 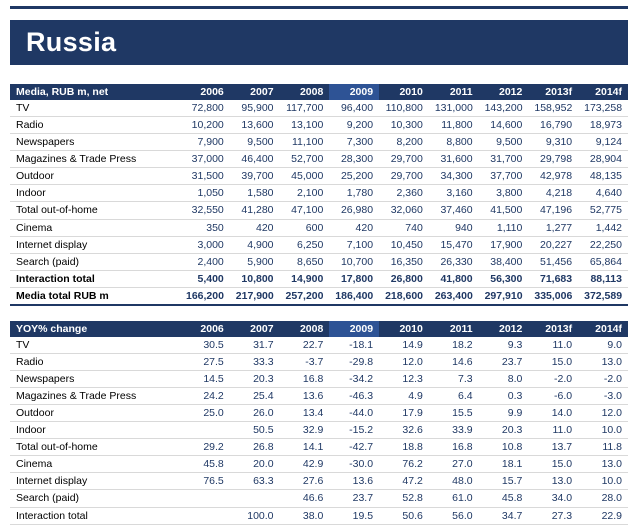 I want to click on cell-value: 372,589, so click(x=603, y=295).